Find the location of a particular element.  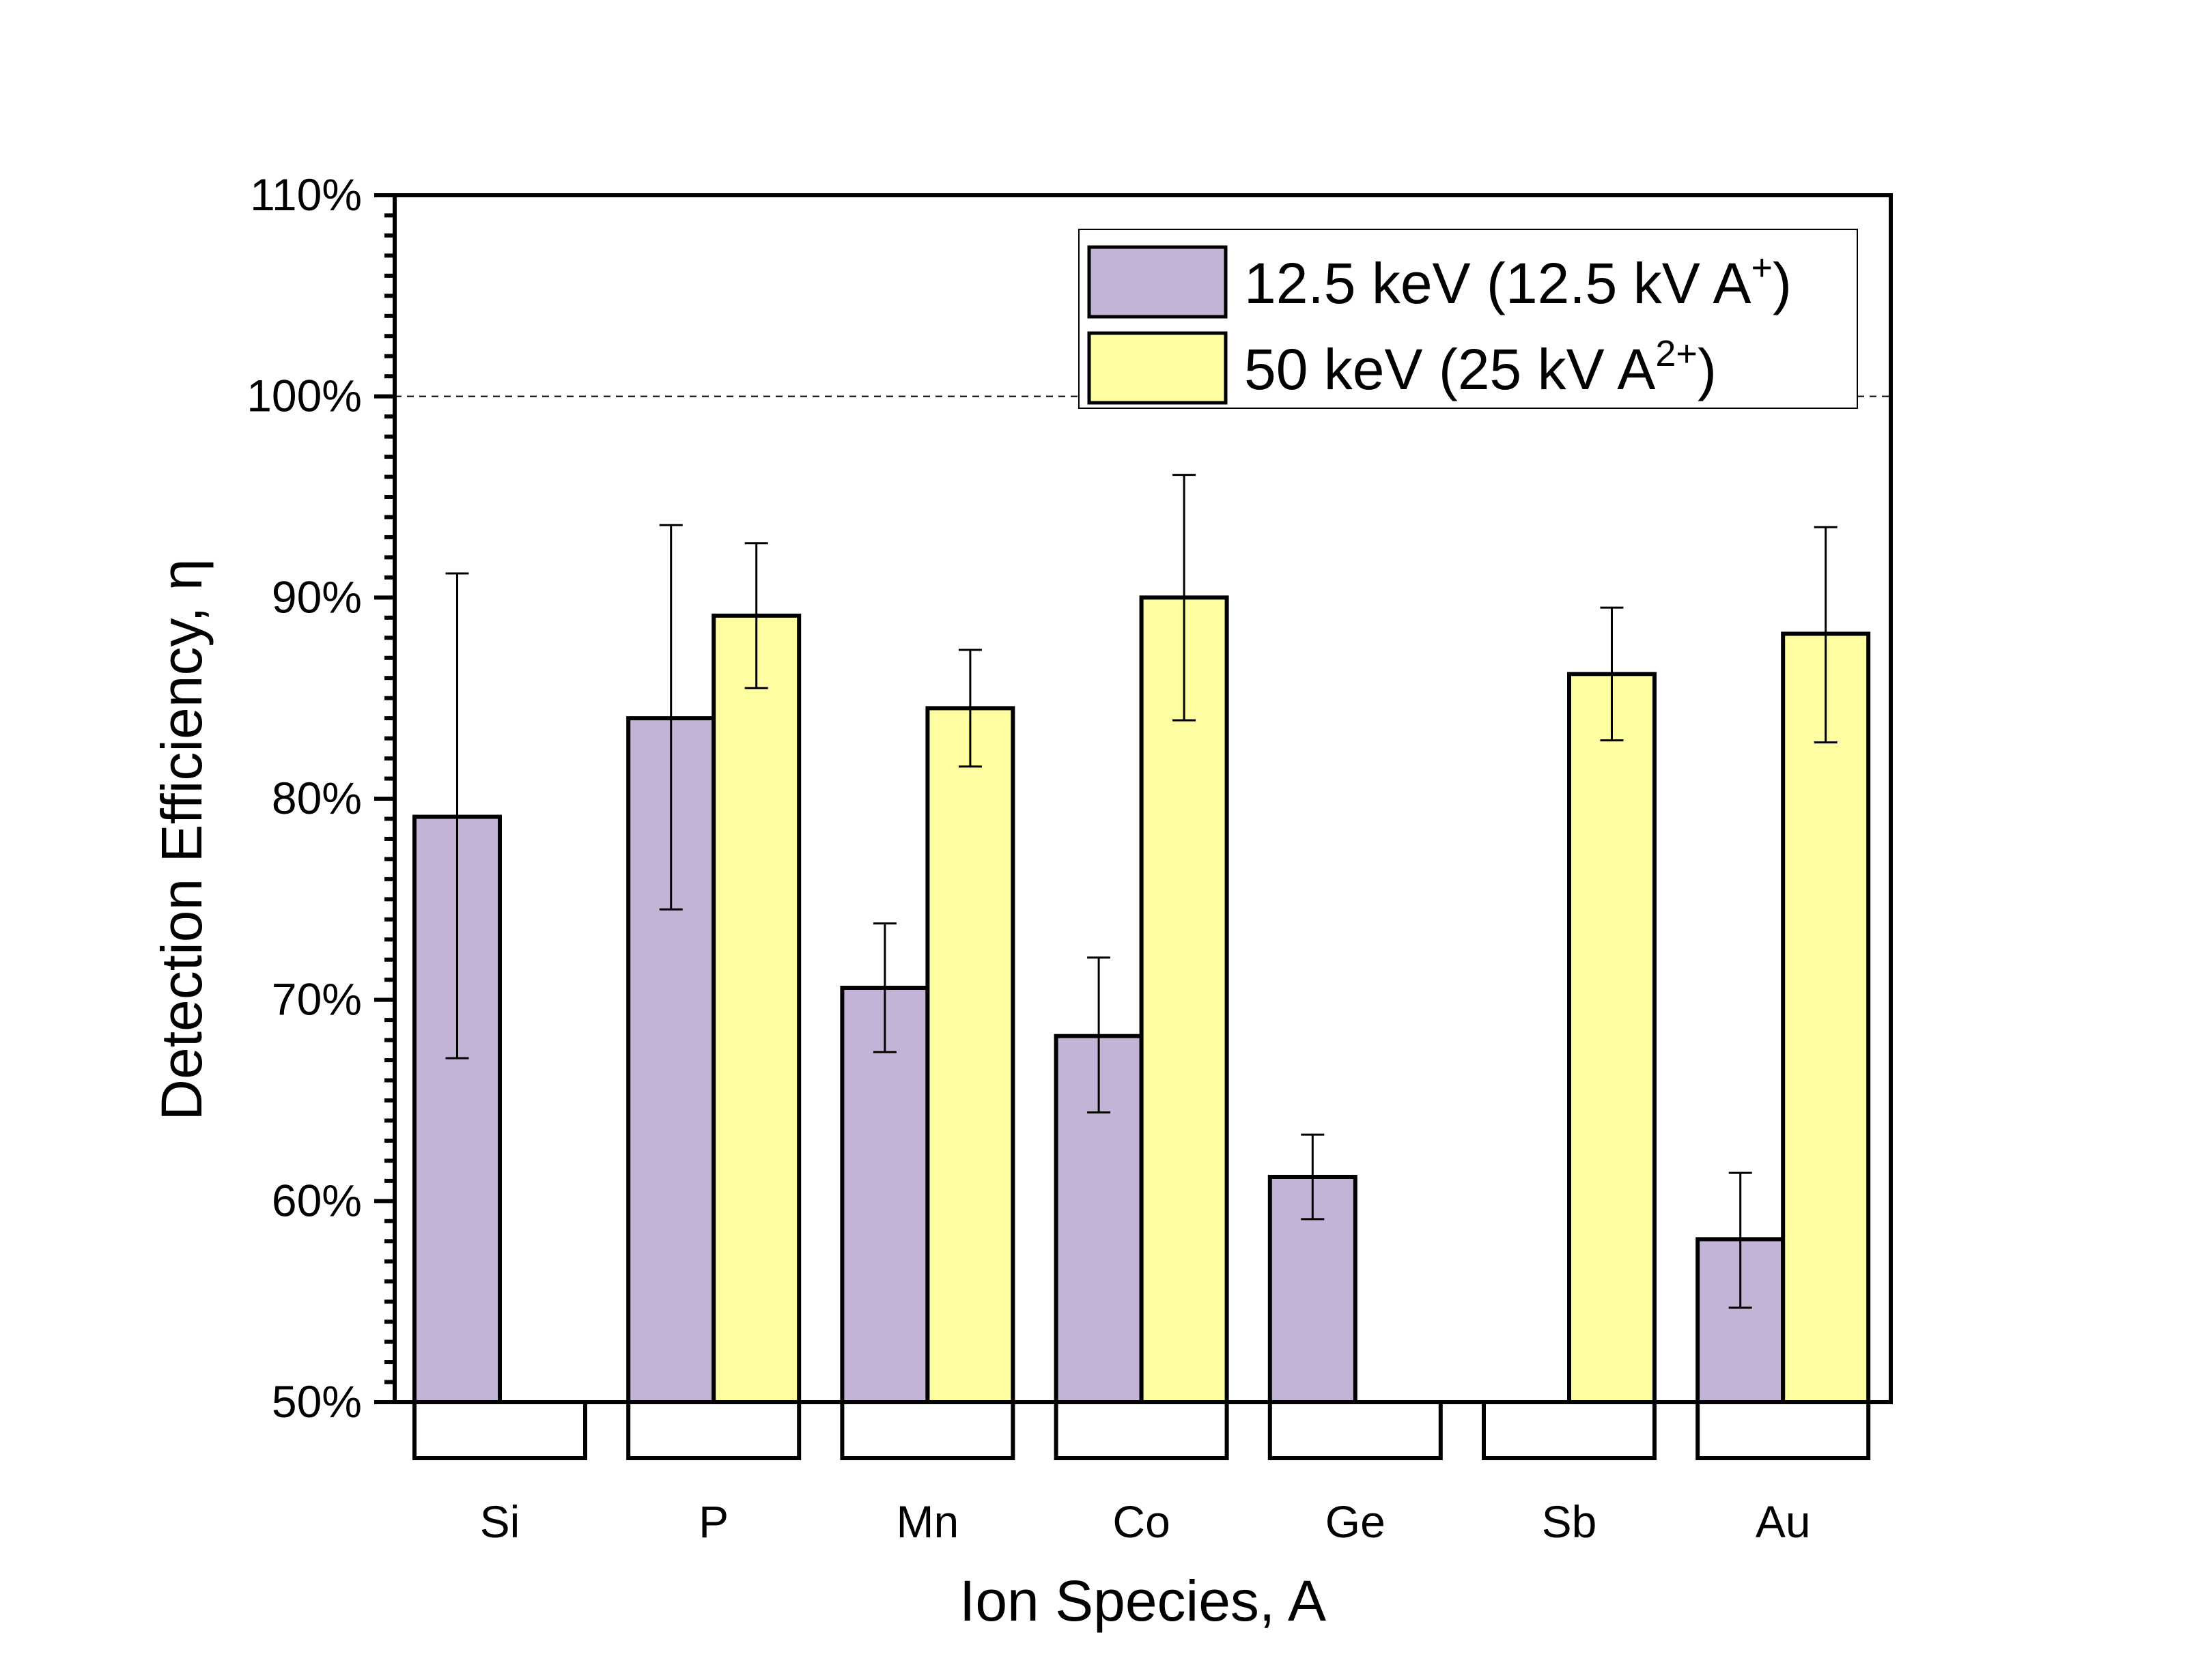

legend-label-superscript: + is located at coordinates (1762, 267).